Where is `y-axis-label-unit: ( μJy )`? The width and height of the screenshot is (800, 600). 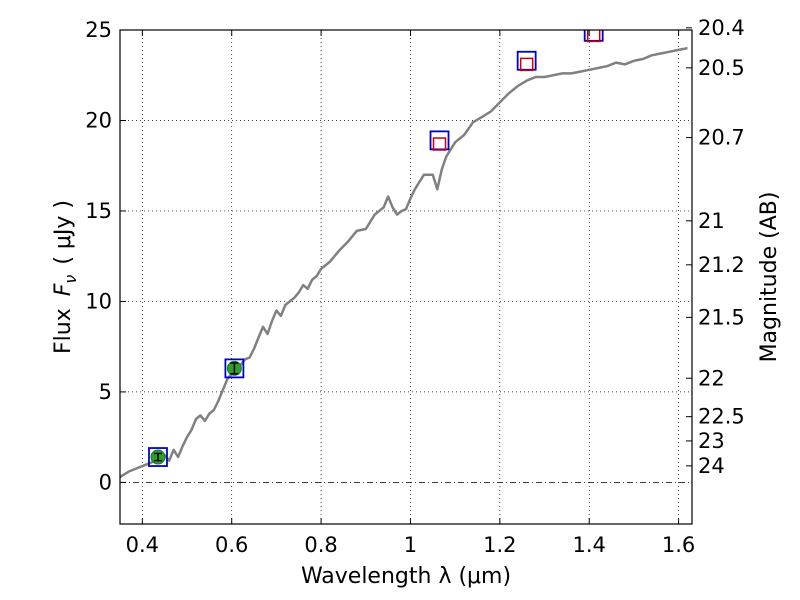 y-axis-label-unit: ( μJy ) is located at coordinates (63, 232).